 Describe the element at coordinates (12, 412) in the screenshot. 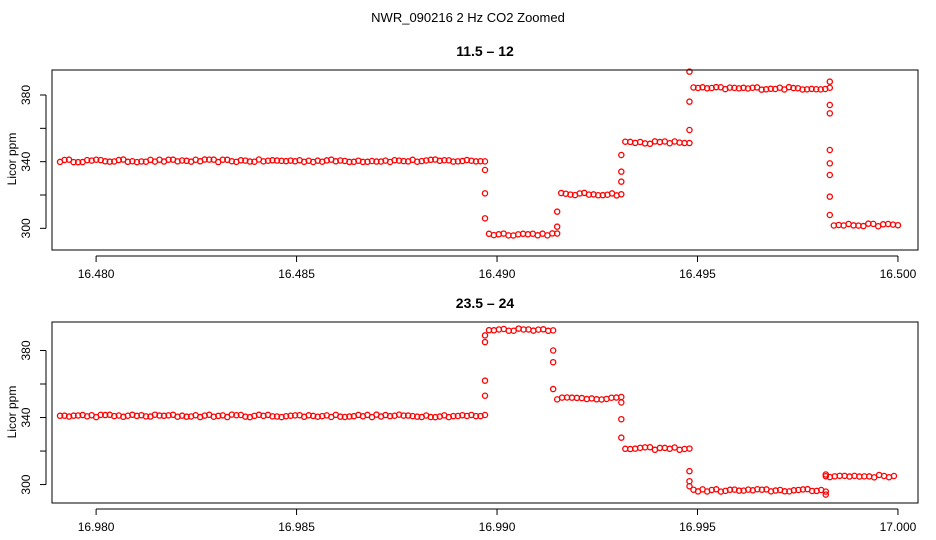

I see `panel-2-ylabel: Licor ppm` at that location.